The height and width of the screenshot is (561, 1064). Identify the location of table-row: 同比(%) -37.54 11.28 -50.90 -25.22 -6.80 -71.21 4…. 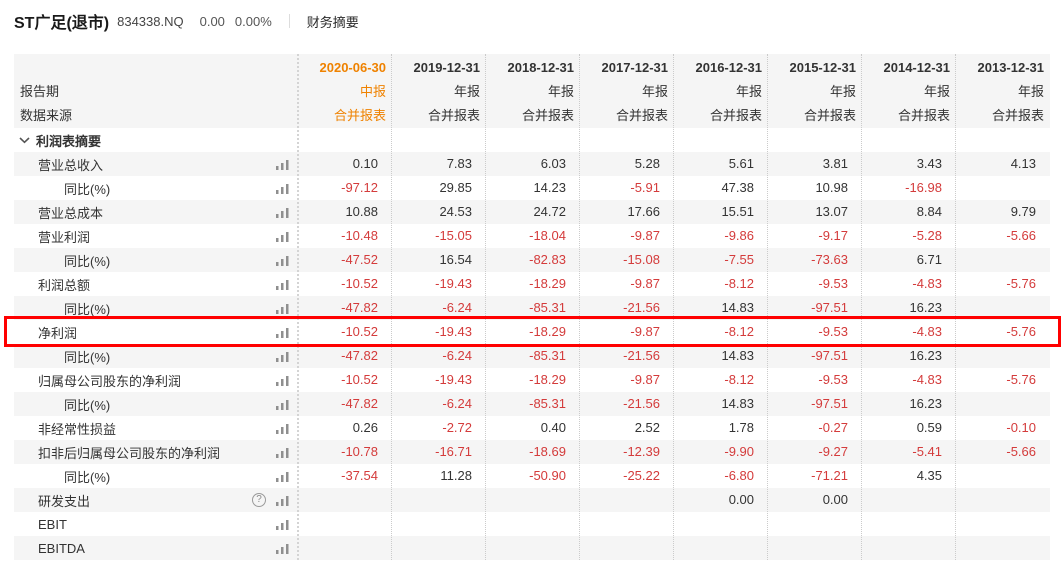
(532, 476).